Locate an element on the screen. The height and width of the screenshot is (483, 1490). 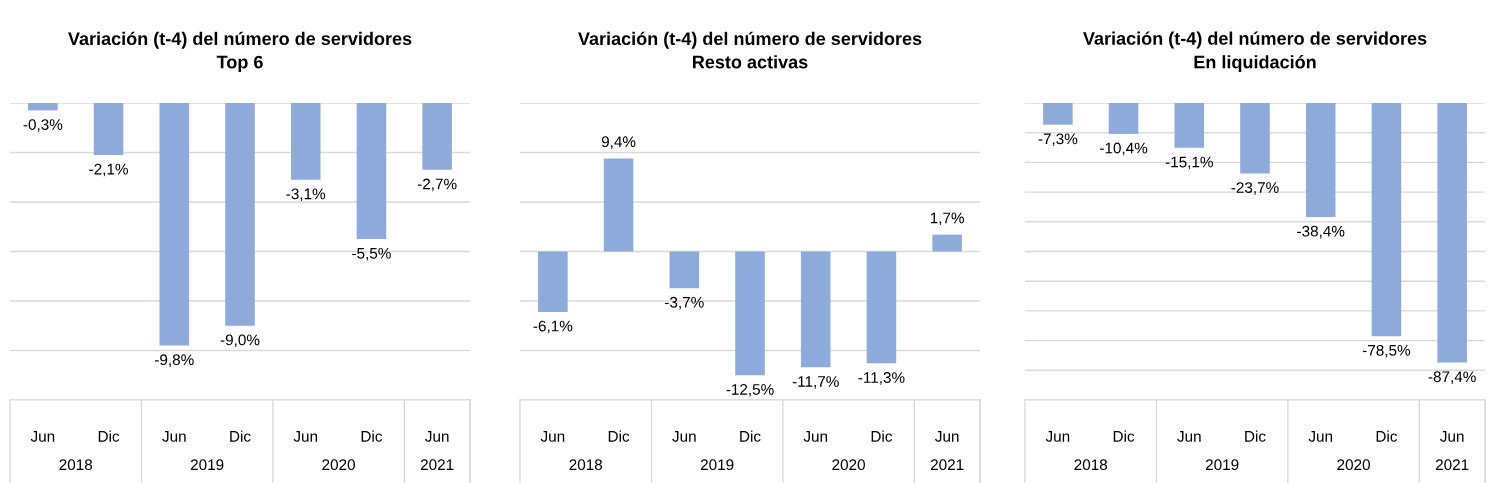
data-label: -3,1% is located at coordinates (306, 195).